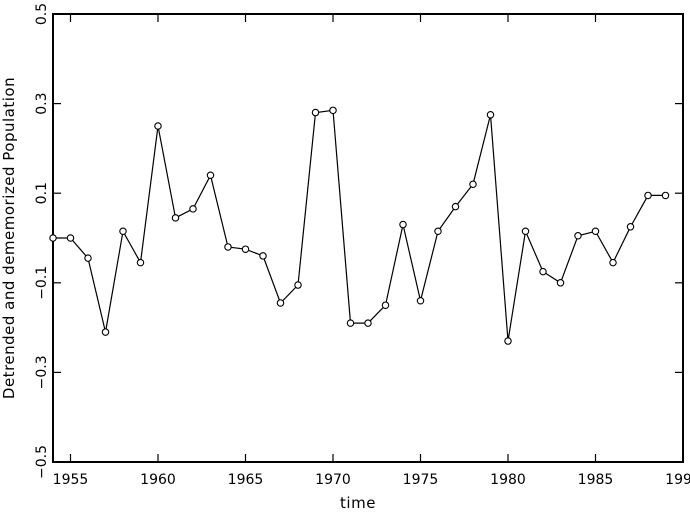  What do you see at coordinates (42, 462) in the screenshot?
I see `y-tick-label: −0.5` at bounding box center [42, 462].